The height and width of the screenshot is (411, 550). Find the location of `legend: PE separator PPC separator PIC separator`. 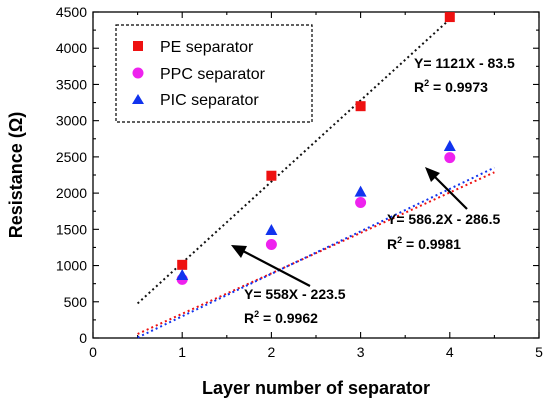

legend: PE separator PPC separator PIC separator is located at coordinates (214, 73).